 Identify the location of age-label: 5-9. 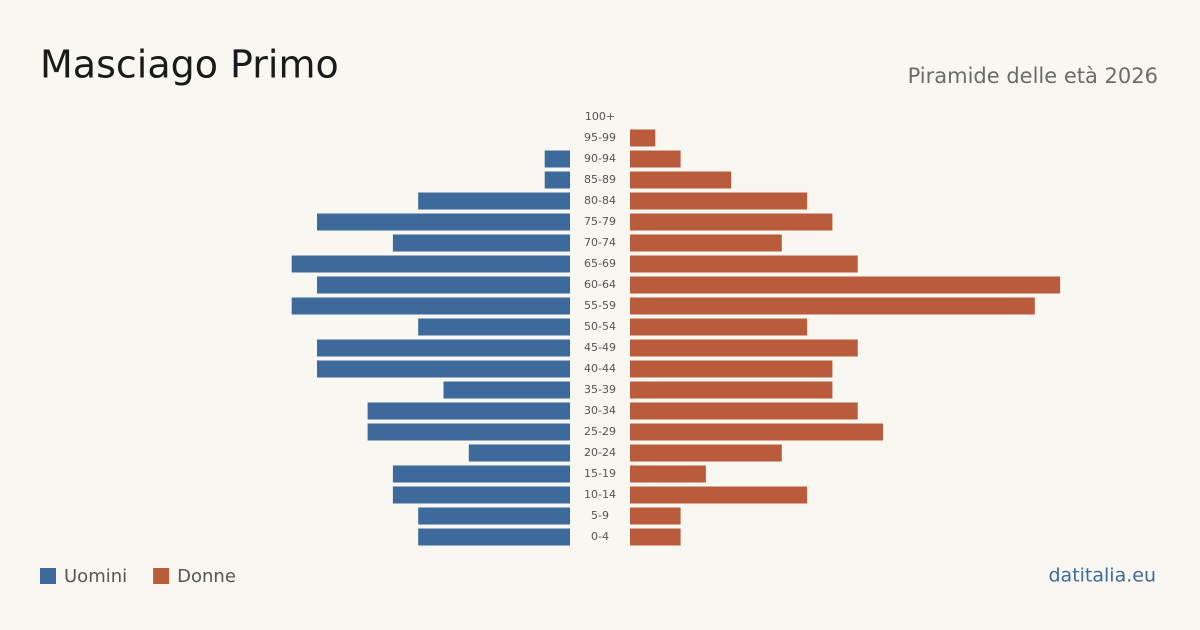
(600, 515).